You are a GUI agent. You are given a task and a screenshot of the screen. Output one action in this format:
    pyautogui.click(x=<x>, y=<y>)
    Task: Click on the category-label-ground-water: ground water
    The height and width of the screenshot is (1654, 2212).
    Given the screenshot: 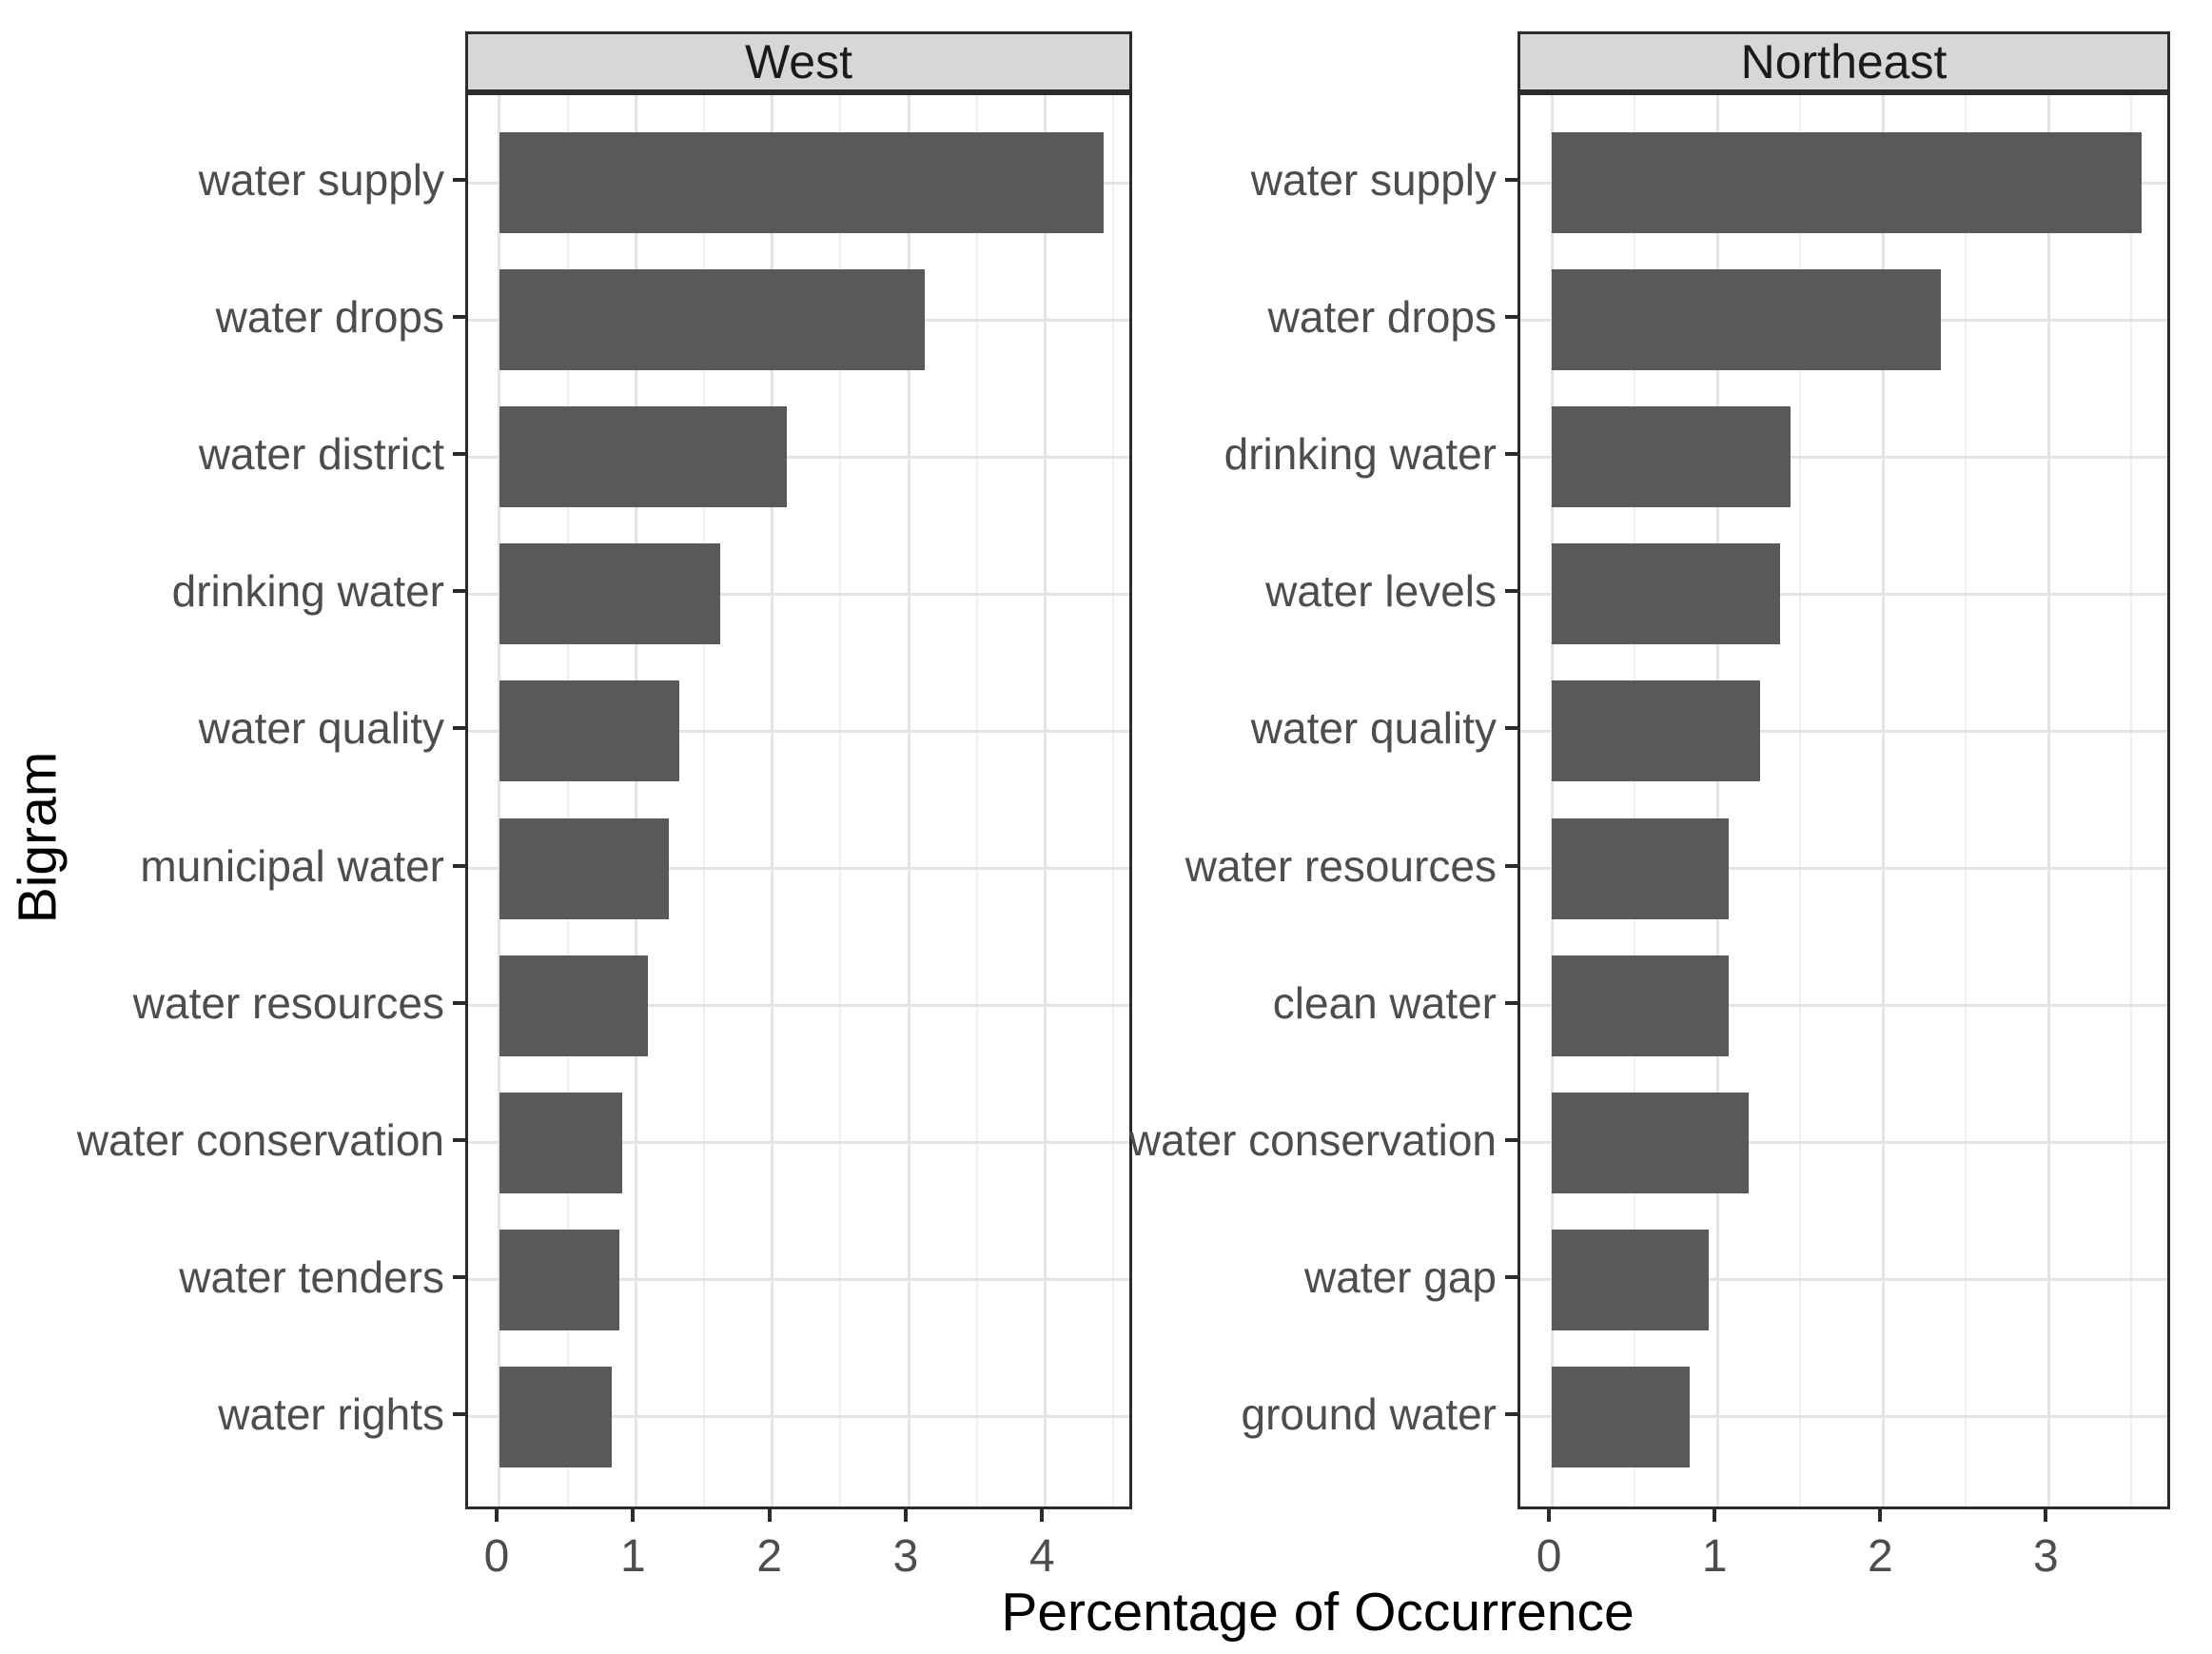 What is the action you would take?
    pyautogui.click(x=1369, y=1414)
    